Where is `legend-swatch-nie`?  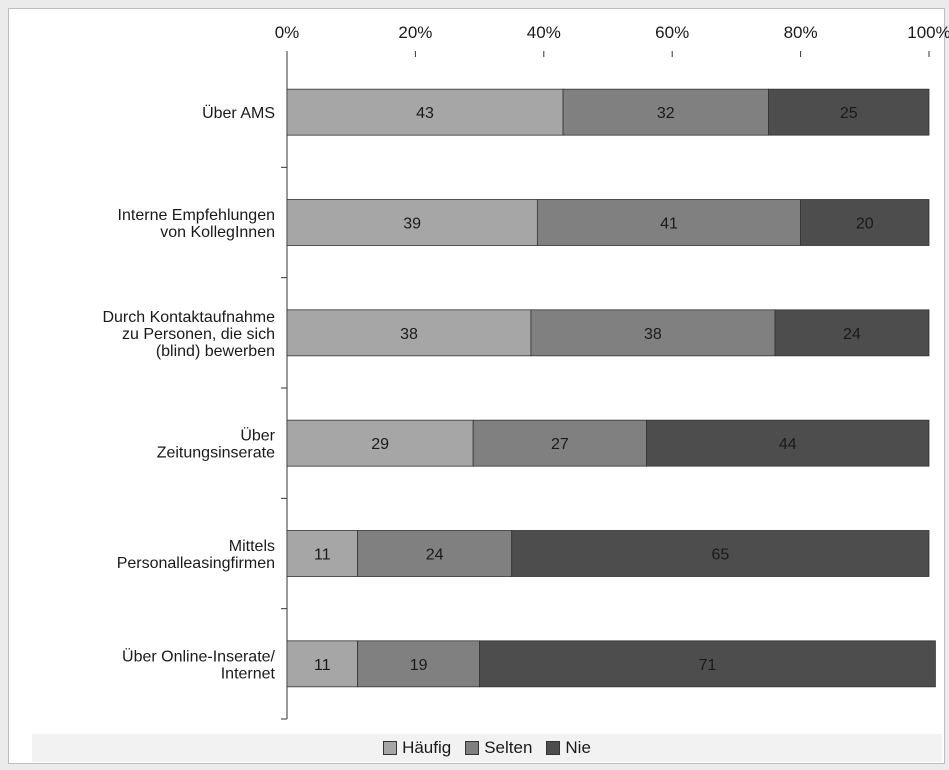 legend-swatch-nie is located at coordinates (553, 748).